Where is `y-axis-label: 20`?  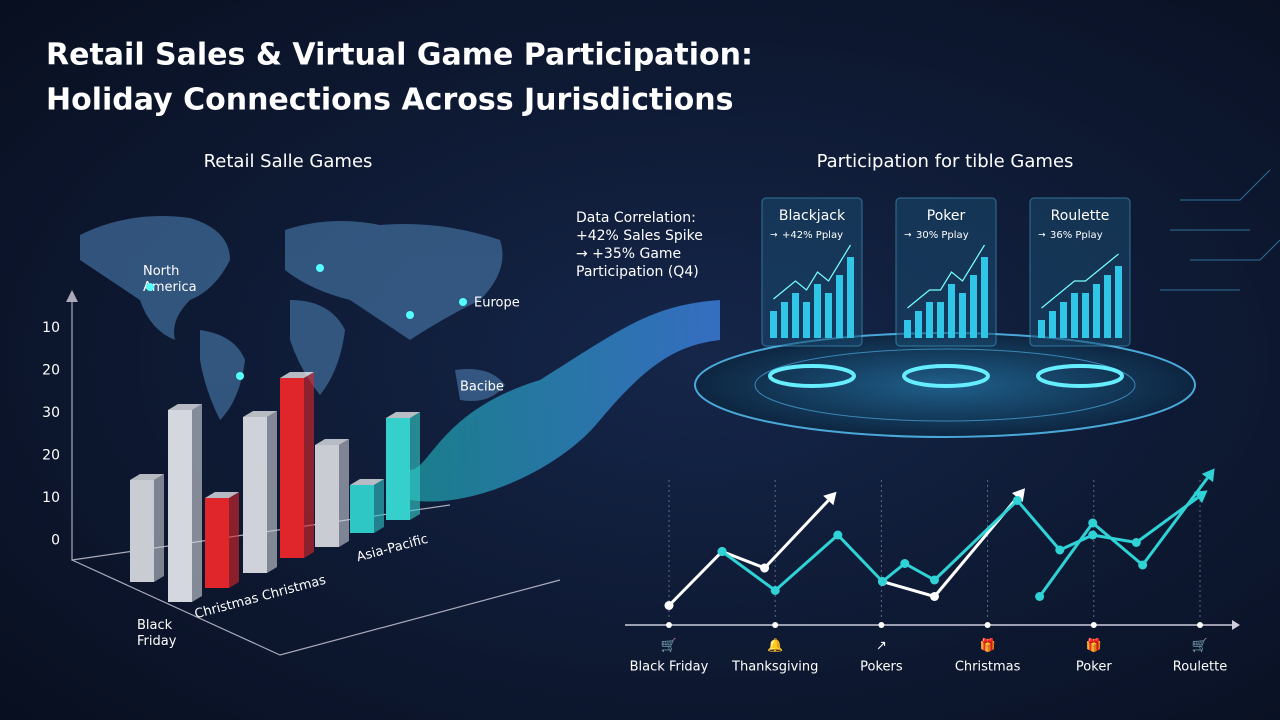
y-axis-label: 20 is located at coordinates (51, 456).